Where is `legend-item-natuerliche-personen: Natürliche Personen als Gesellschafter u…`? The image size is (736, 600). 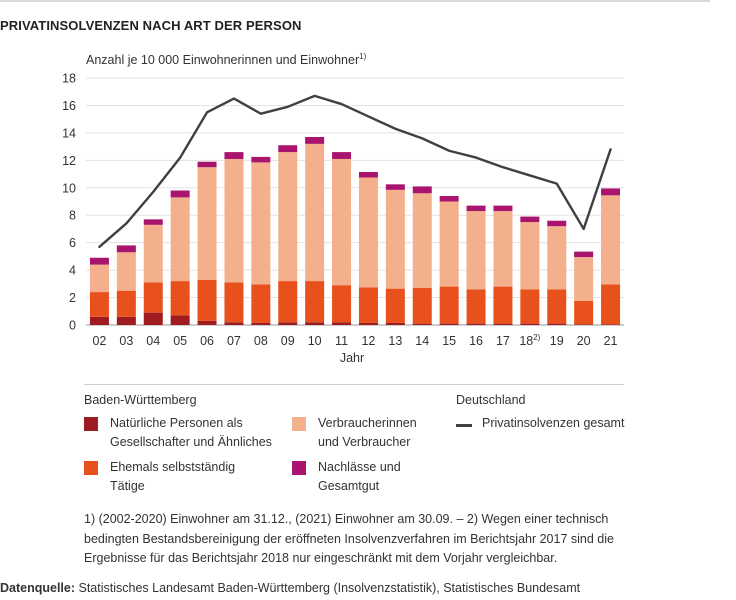 legend-item-natuerliche-personen: Natürliche Personen als Gesellschafter u… is located at coordinates (178, 433).